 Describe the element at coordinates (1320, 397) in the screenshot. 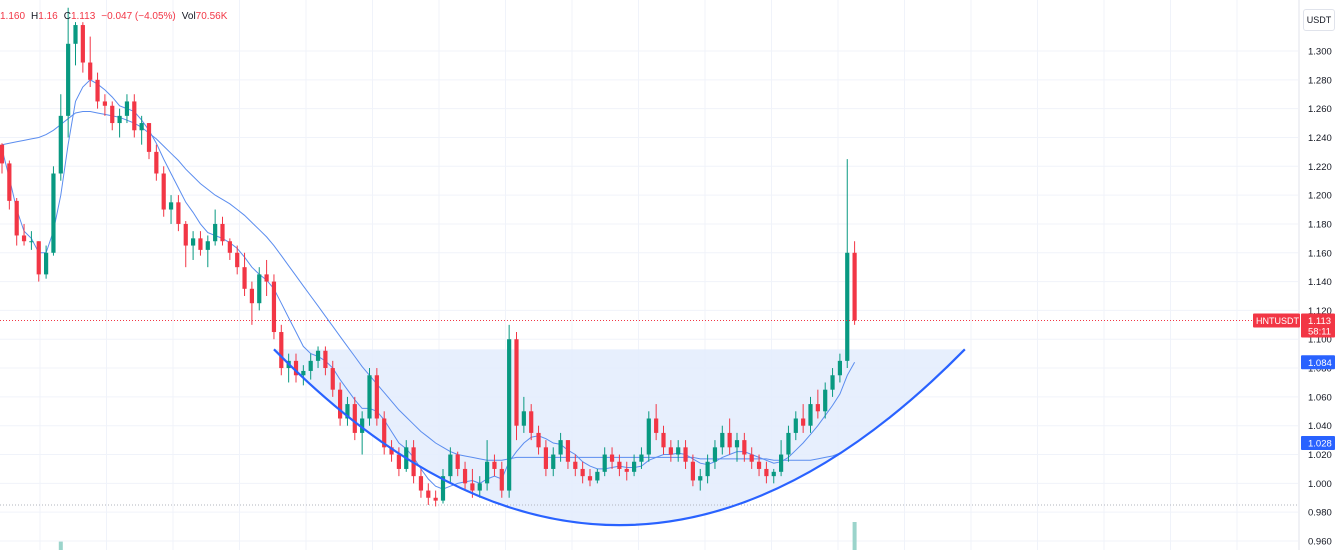

I see `price-tick-label: 1.060` at that location.